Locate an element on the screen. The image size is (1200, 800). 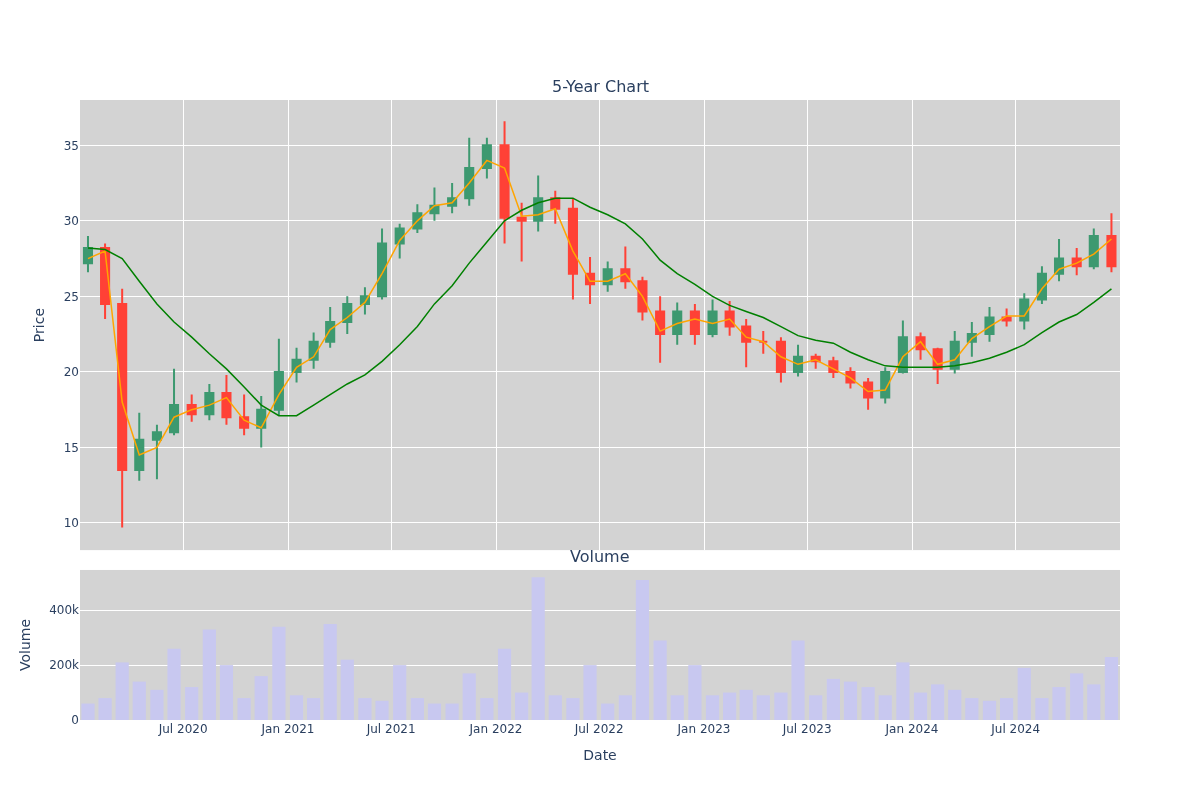
x-tick-label: Jul 2024 is located at coordinates (1015, 729).